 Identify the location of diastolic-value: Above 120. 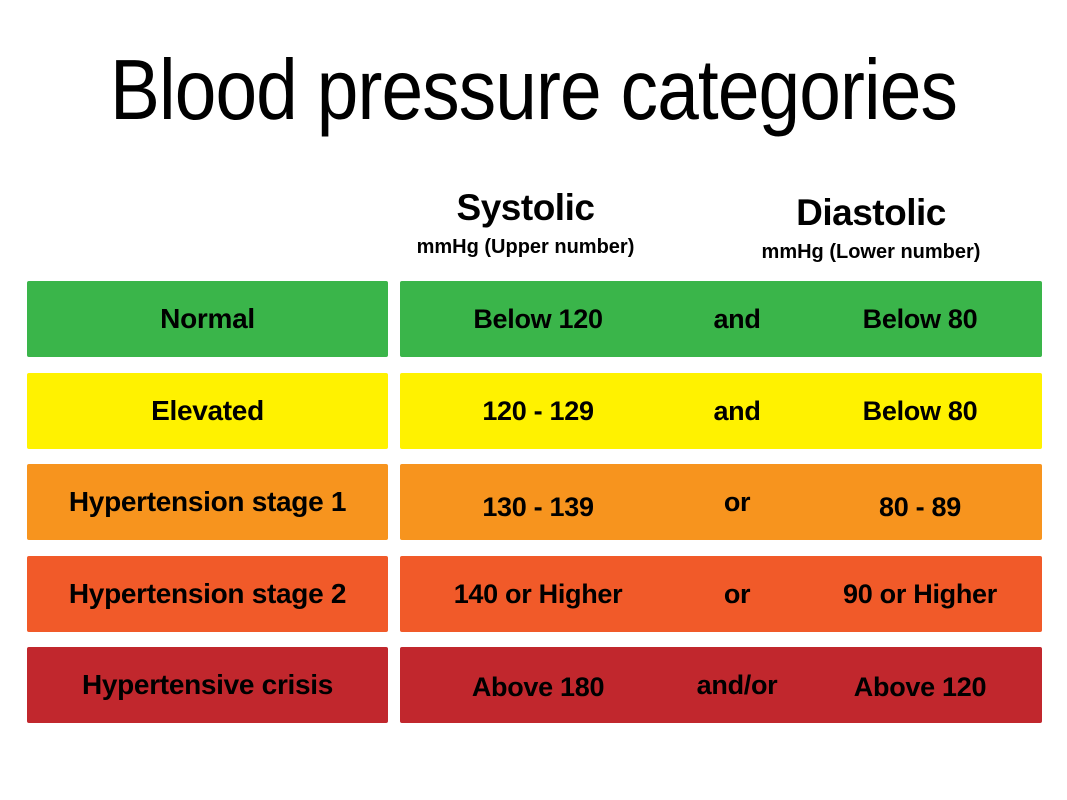
(920, 686).